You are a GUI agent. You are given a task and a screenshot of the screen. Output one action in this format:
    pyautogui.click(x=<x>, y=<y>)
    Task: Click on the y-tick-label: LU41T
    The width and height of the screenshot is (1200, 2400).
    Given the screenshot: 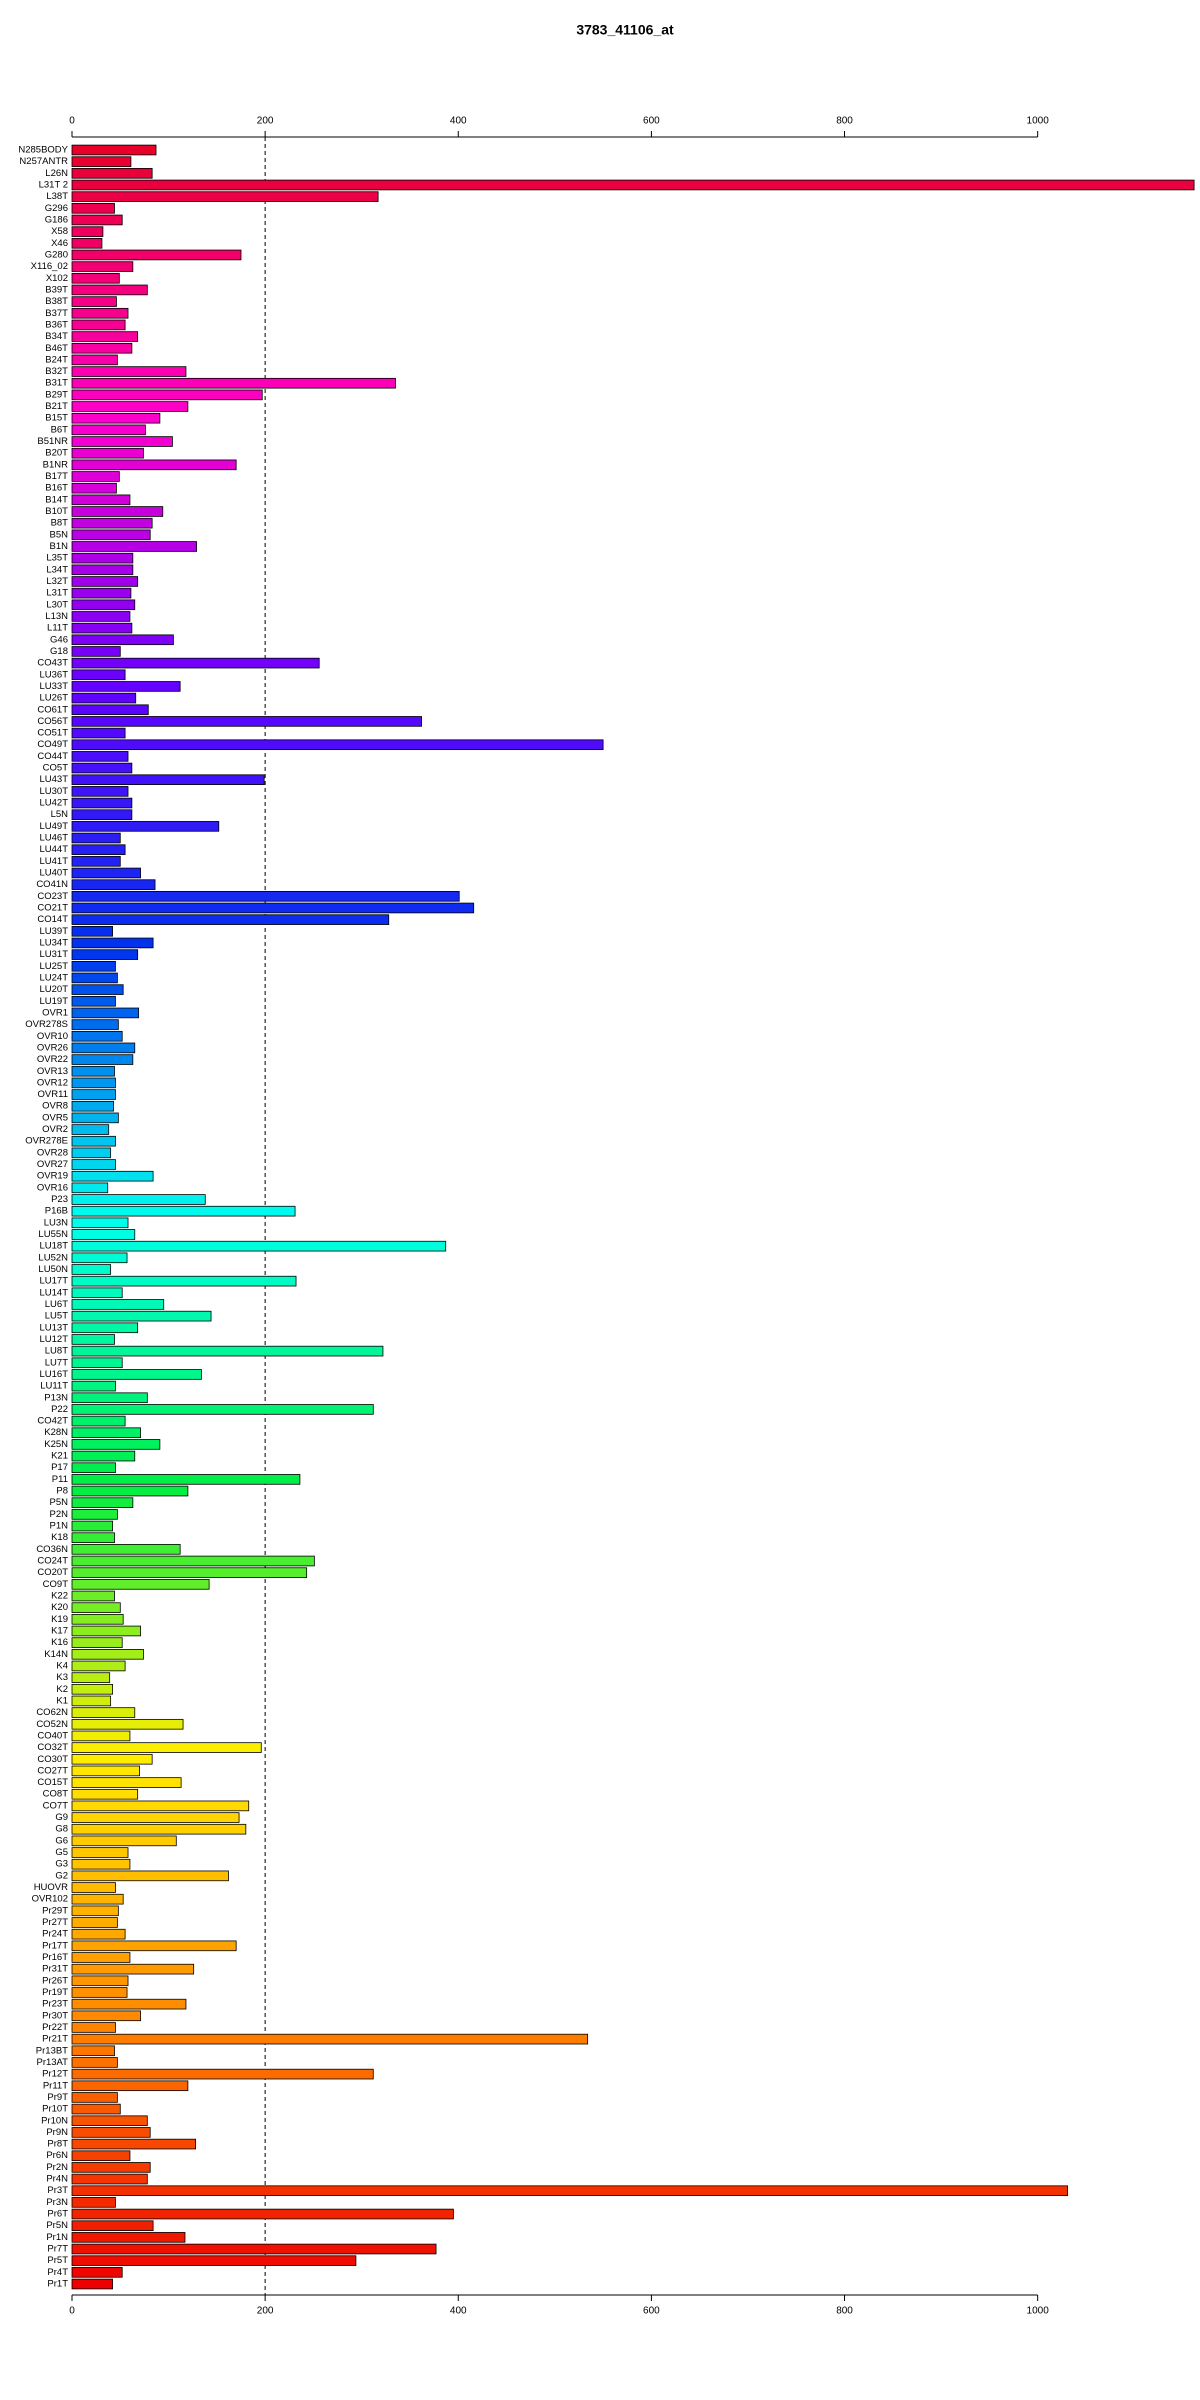 What is the action you would take?
    pyautogui.click(x=53, y=861)
    